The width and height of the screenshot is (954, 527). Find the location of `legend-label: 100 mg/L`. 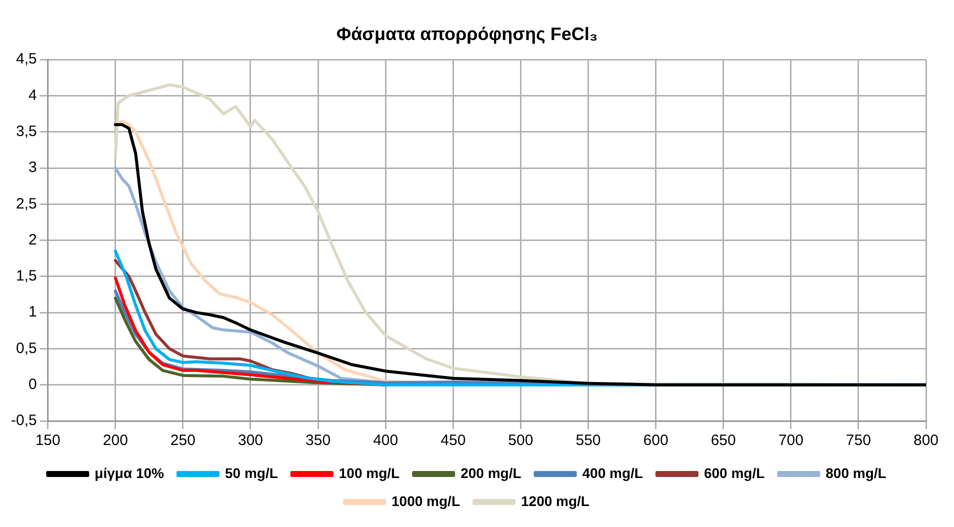

legend-label: 100 mg/L is located at coordinates (369, 472).